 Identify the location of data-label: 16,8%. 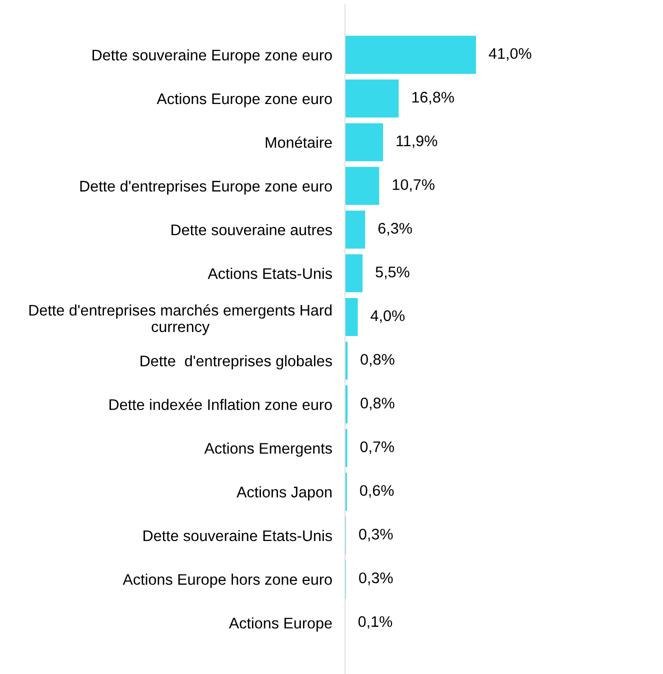
(433, 98).